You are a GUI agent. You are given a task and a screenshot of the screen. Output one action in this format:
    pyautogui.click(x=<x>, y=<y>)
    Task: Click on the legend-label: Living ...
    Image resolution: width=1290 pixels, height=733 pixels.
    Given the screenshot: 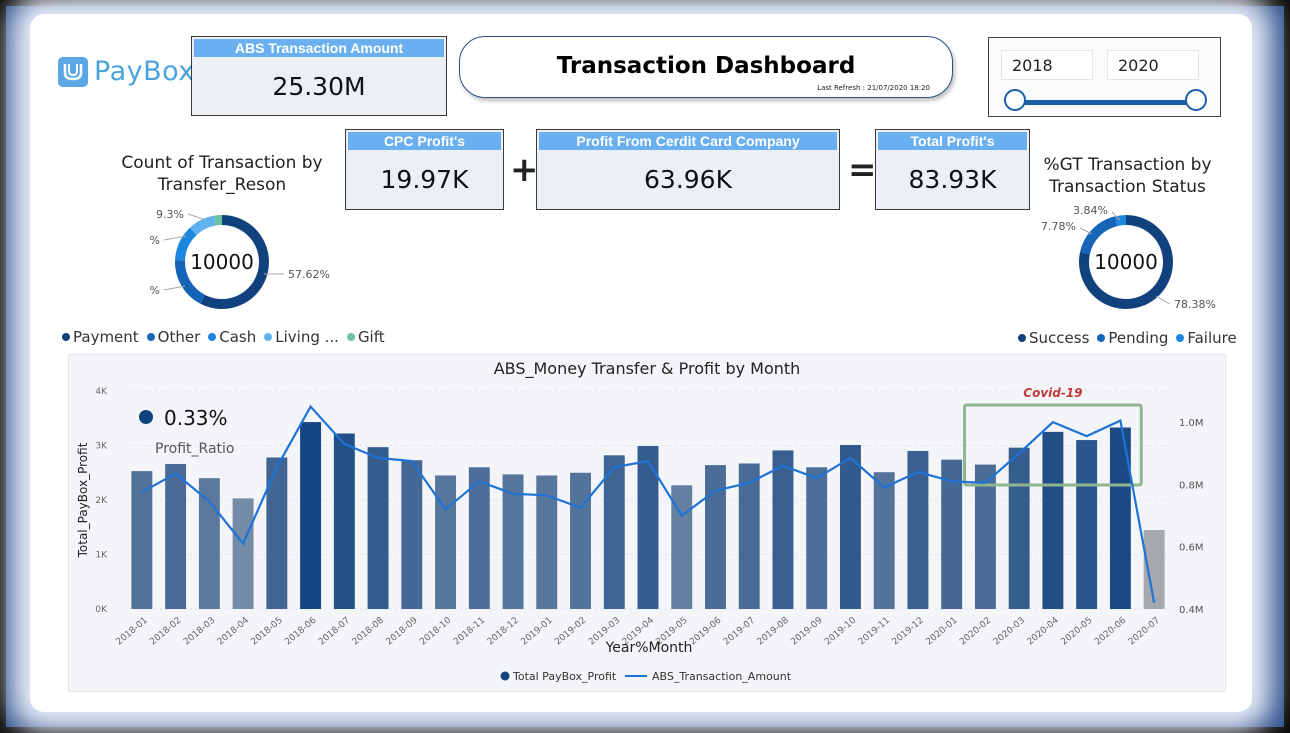 What is the action you would take?
    pyautogui.click(x=307, y=337)
    